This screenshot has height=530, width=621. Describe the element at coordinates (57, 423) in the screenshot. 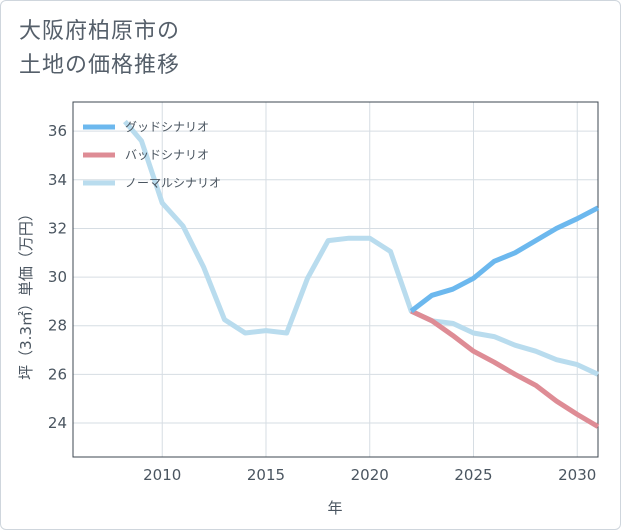

I see `y-tick-label: 24` at that location.